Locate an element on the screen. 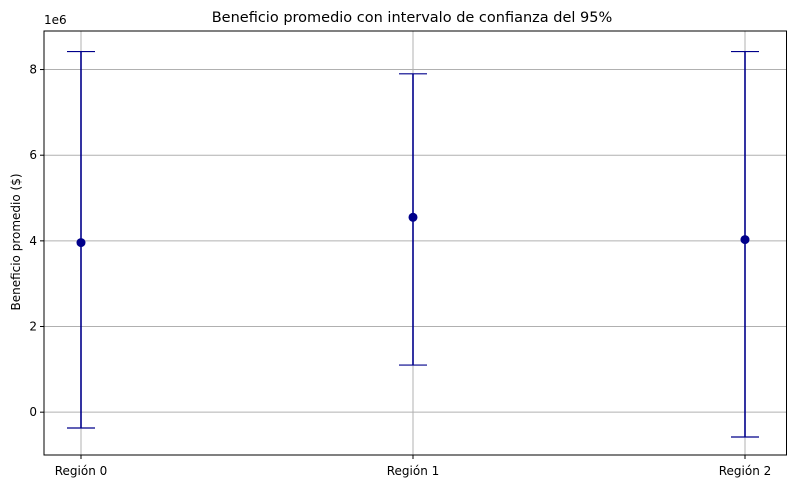 The height and width of the screenshot is (490, 787). y-tick-label: 4 is located at coordinates (33, 241).